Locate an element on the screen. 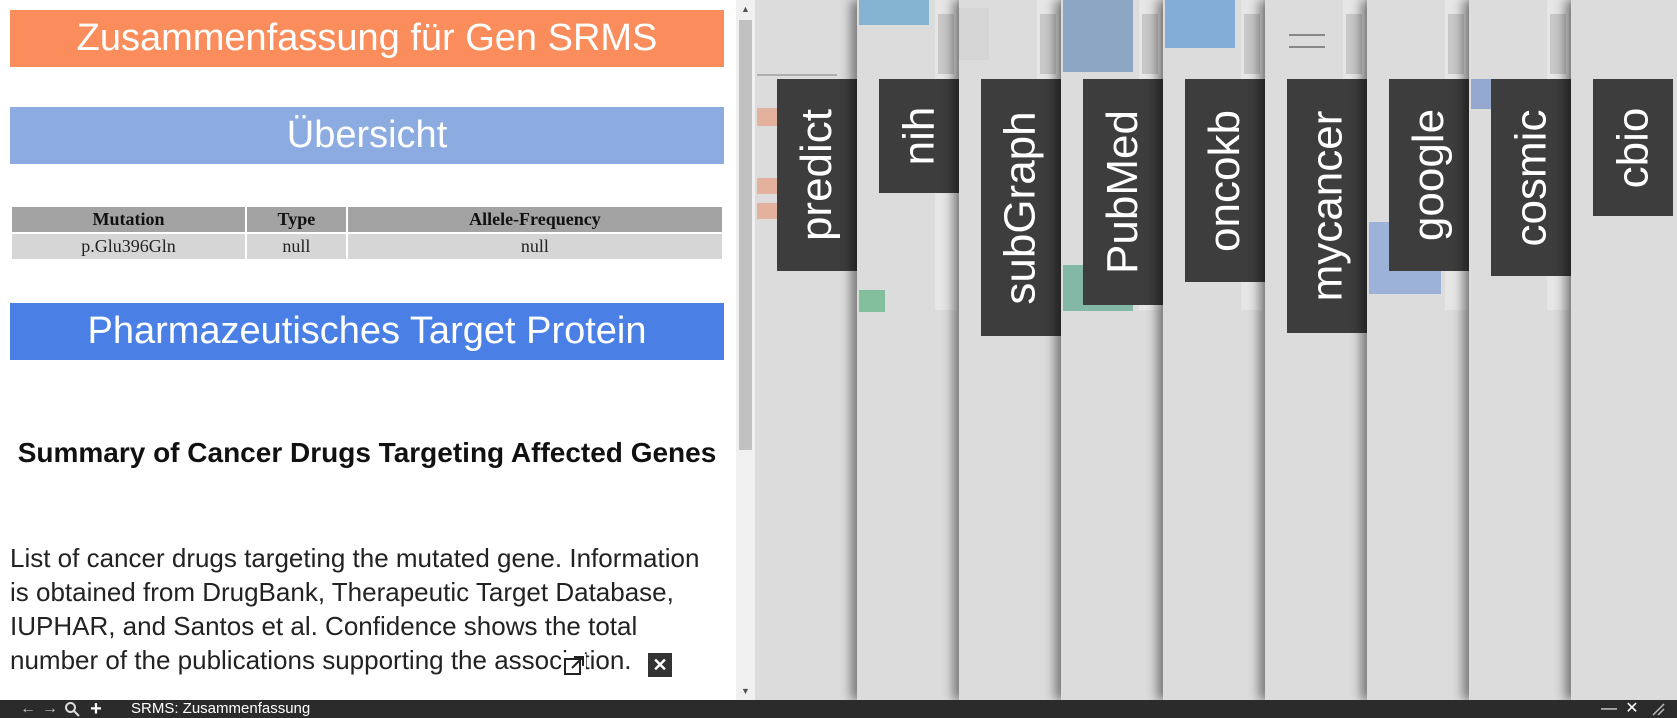  scroll-down-arrow-icon: ▼ is located at coordinates (745, 691).